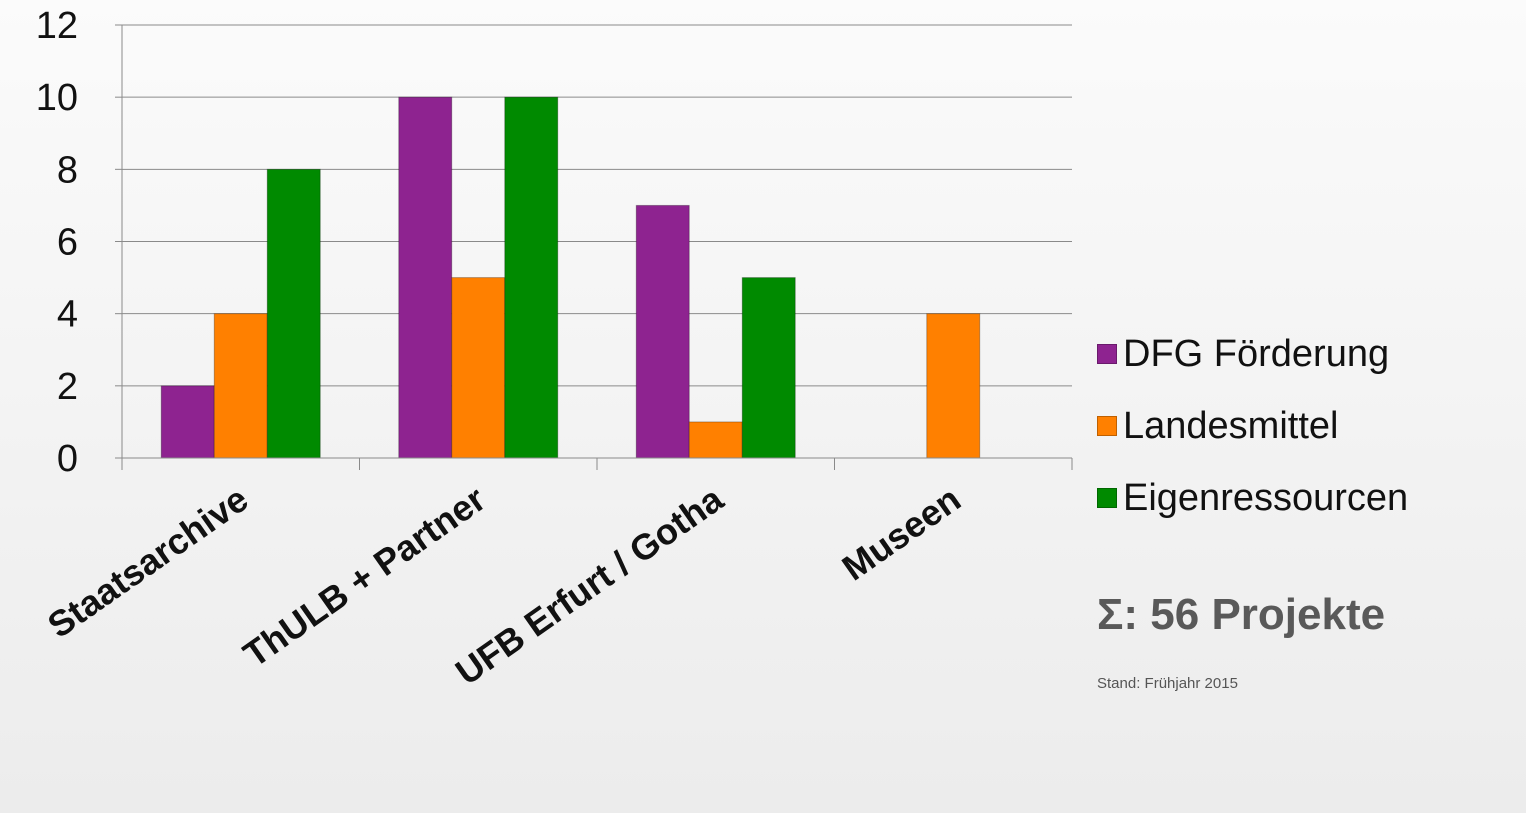 This screenshot has height=813, width=1526. What do you see at coordinates (147, 562) in the screenshot?
I see `x-category-label: Staatsarchive` at bounding box center [147, 562].